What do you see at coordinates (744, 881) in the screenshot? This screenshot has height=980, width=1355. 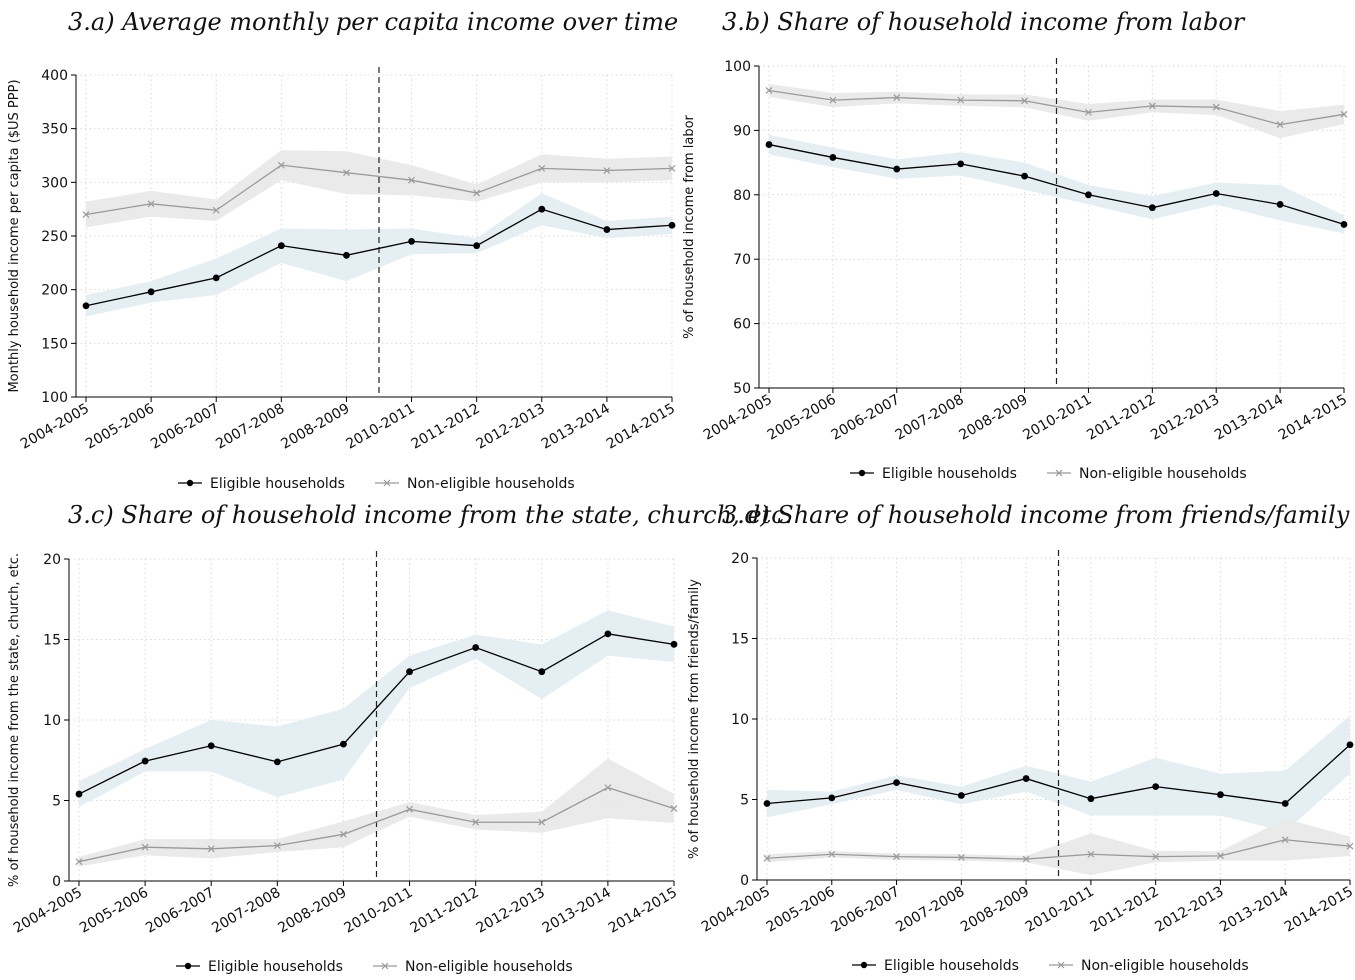 I see `y-tick-label: 0` at bounding box center [744, 881].